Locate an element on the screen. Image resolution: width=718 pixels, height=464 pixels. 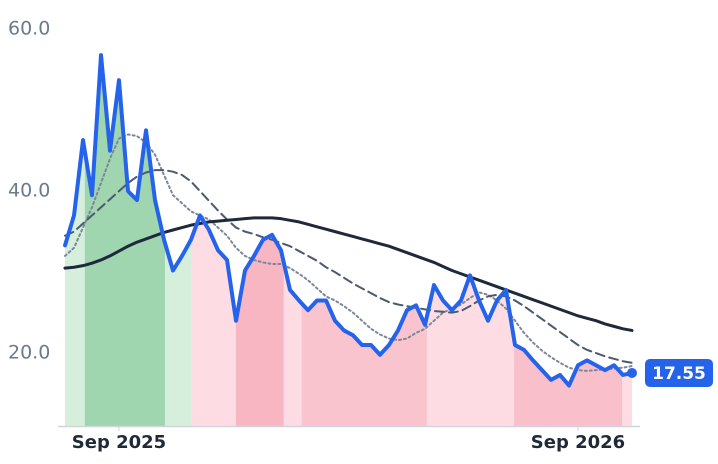
last-value-label: 17.55 is located at coordinates (679, 374).